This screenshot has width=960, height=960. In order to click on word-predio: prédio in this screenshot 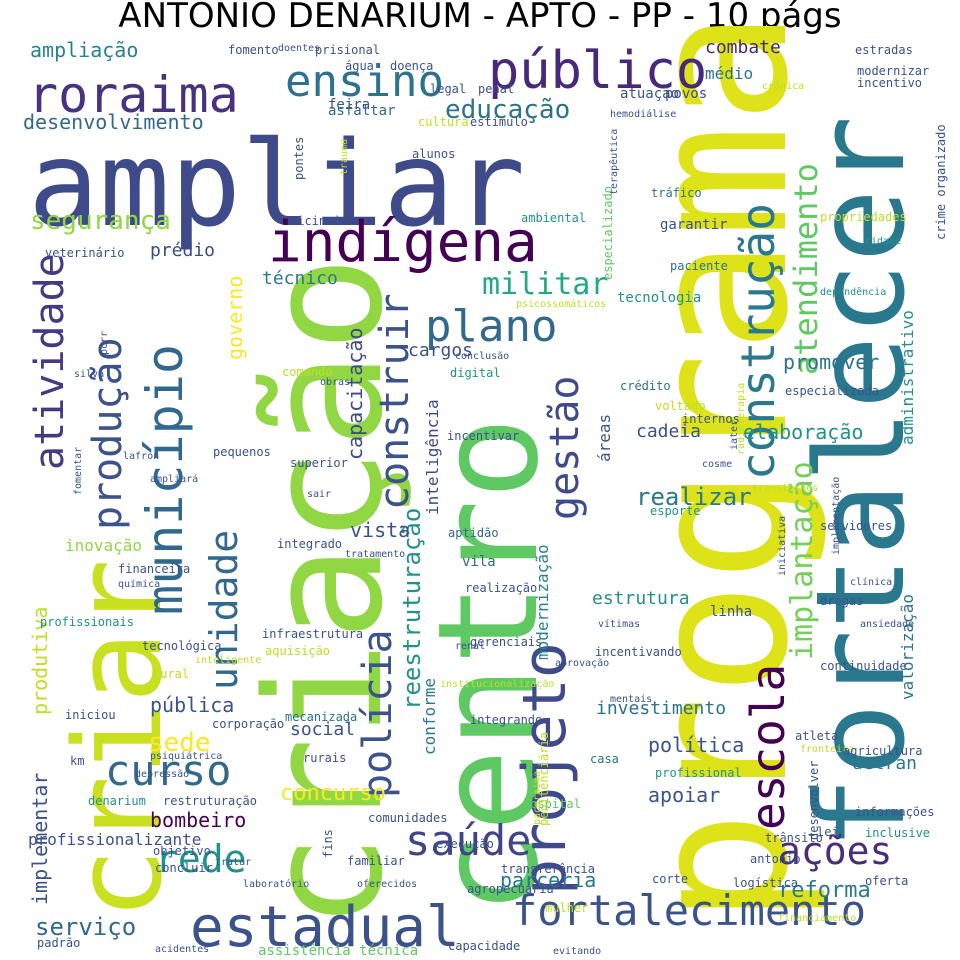, I will do `click(183, 250)`.